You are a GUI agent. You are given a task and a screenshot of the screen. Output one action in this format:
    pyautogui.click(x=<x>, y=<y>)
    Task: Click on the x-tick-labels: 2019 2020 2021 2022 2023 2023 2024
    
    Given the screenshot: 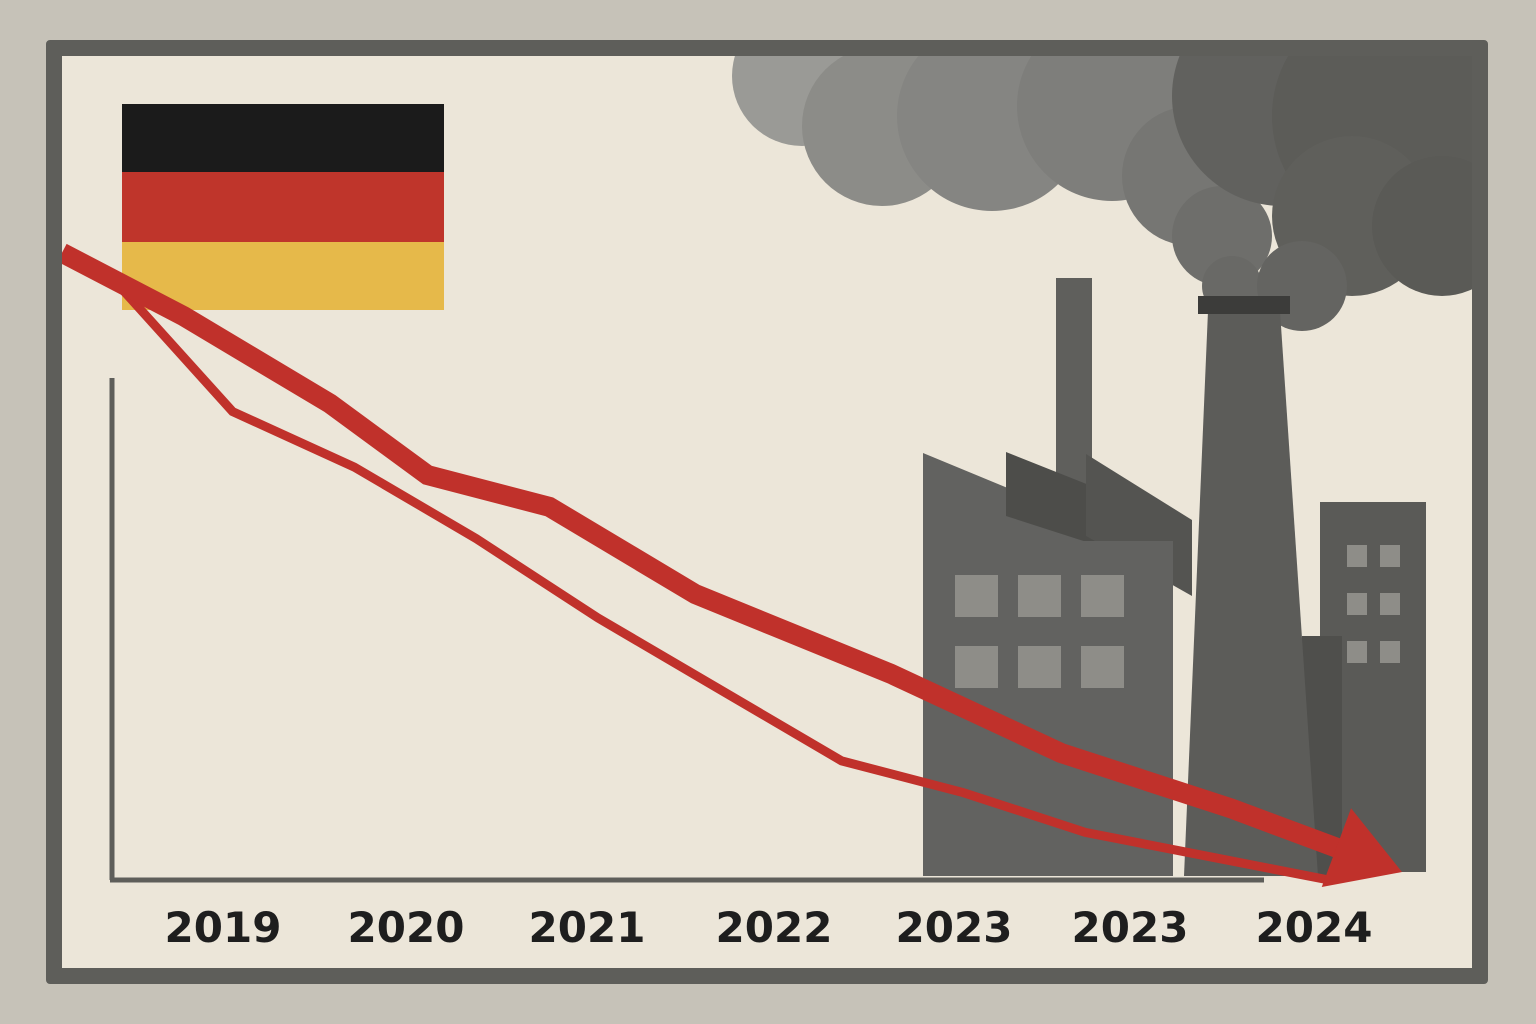 What is the action you would take?
    pyautogui.click(x=769, y=927)
    